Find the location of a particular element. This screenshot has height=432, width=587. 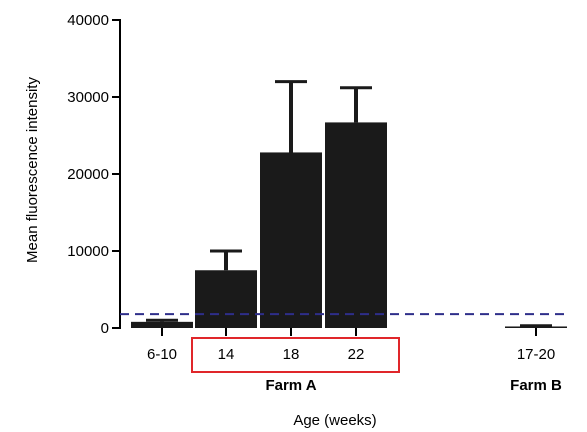

x-ticks: 6-10 14 18 22 17-20 is located at coordinates (351, 345).